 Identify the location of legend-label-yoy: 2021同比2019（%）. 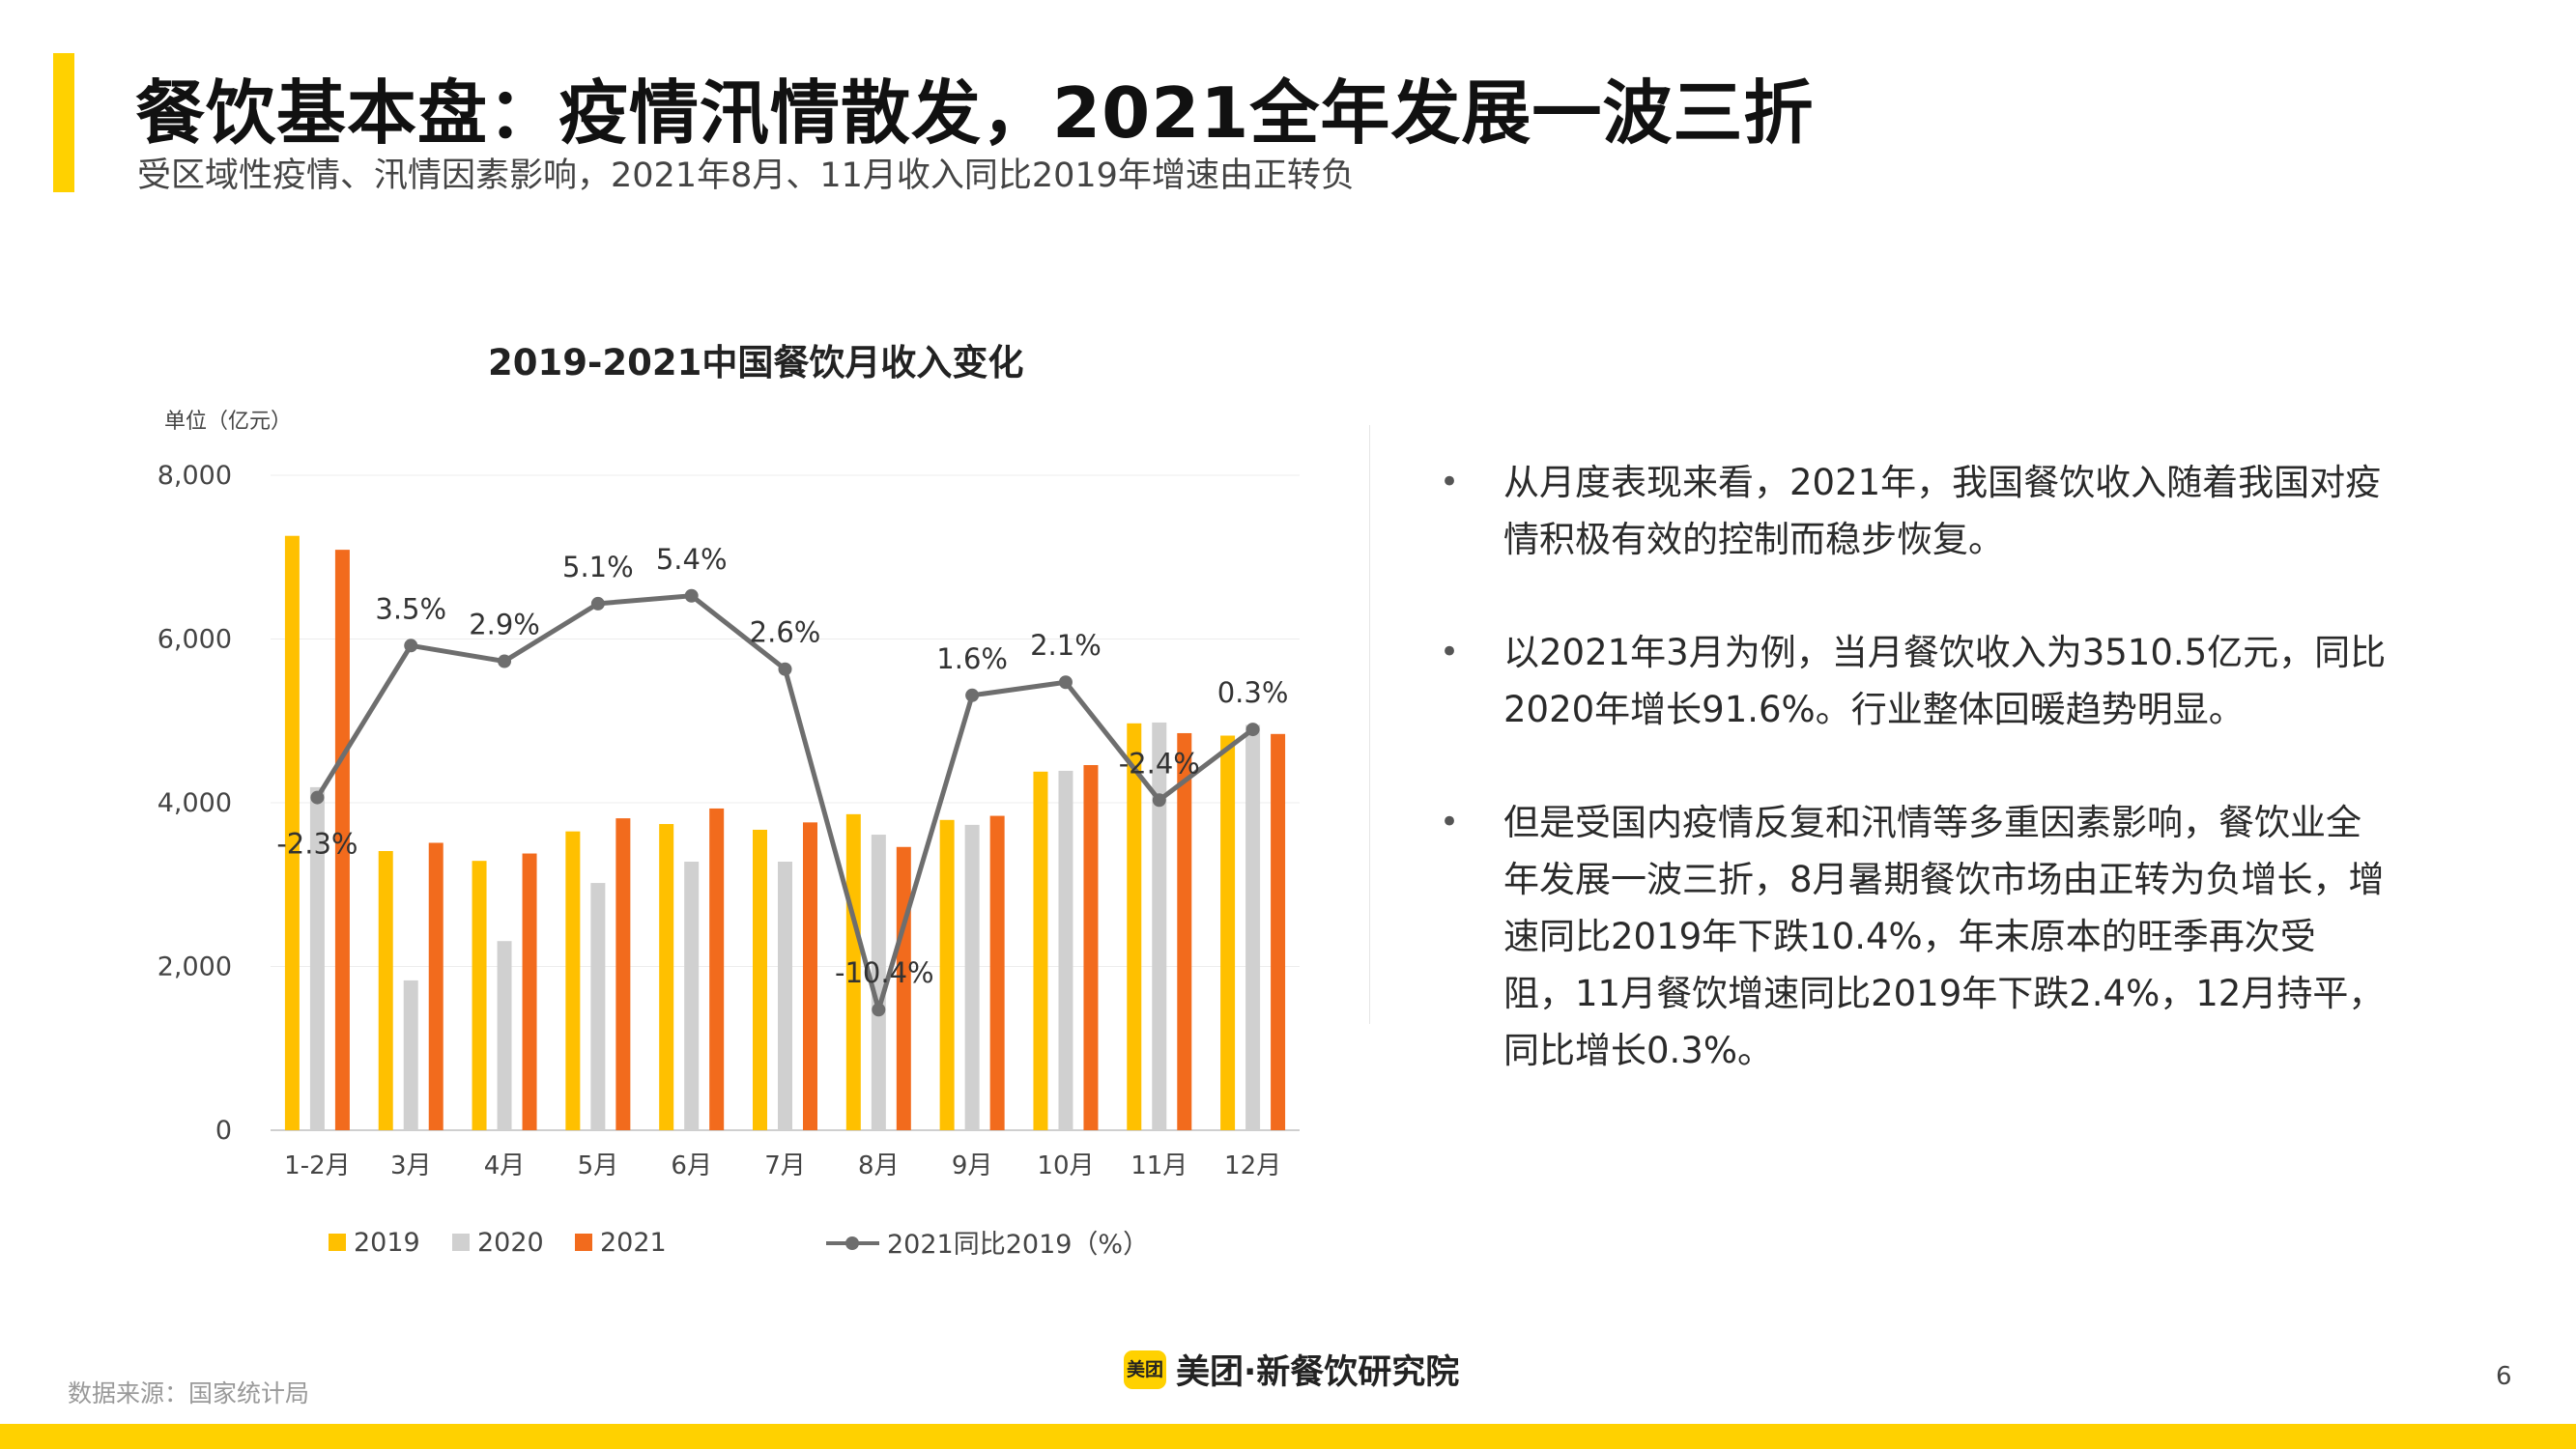
(1018, 1245).